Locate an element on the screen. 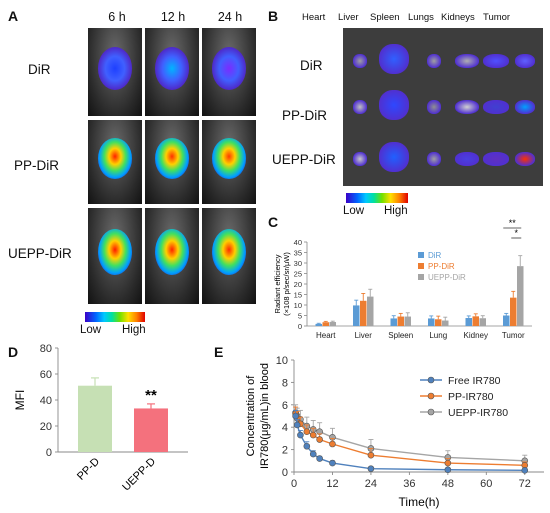  legend-label: DiR is located at coordinates (435, 255).